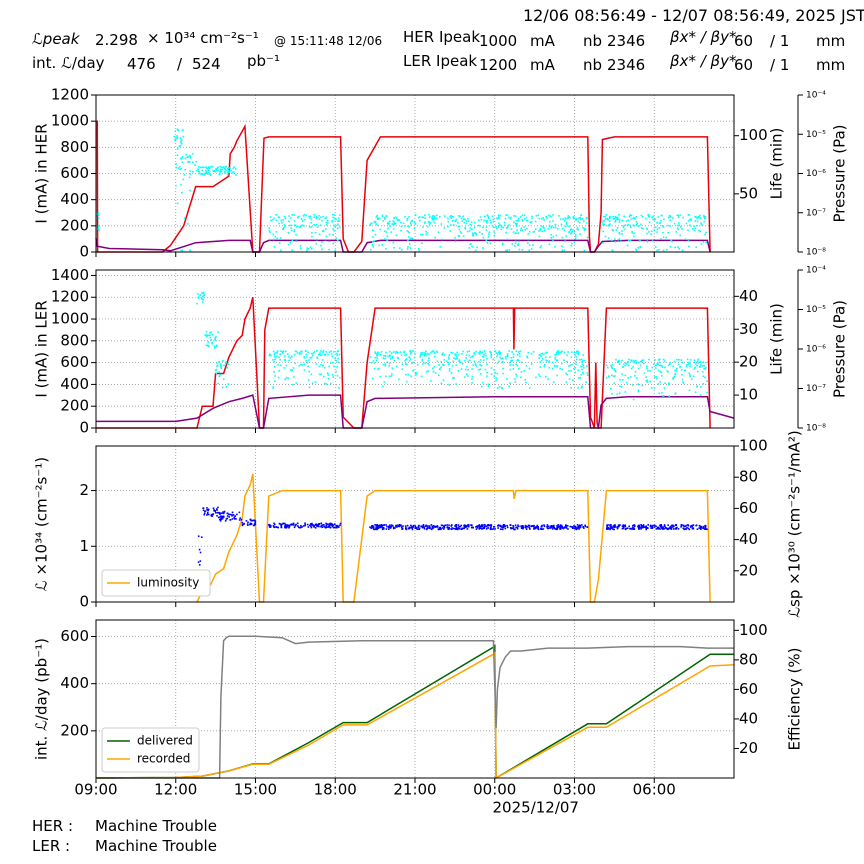 This screenshot has height=864, width=864. I want to click on y-tick-label: 1400, so click(70, 275).